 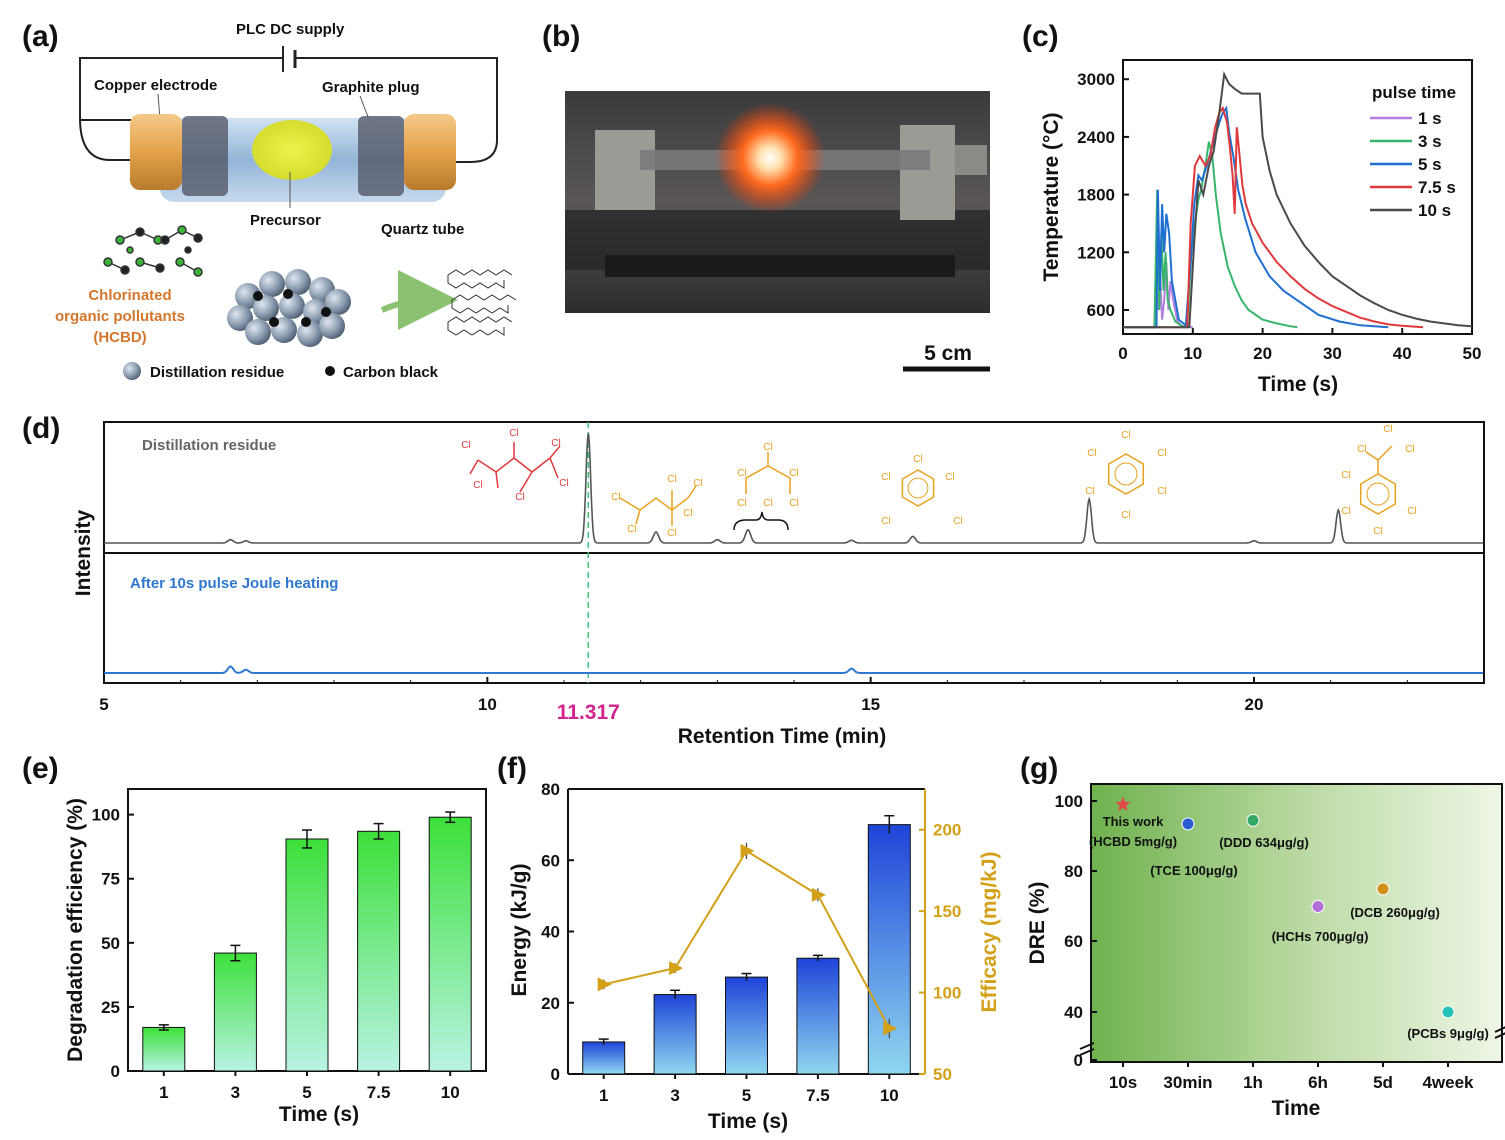 I want to click on g-ytick-label: 40, so click(x=1073, y=1012).